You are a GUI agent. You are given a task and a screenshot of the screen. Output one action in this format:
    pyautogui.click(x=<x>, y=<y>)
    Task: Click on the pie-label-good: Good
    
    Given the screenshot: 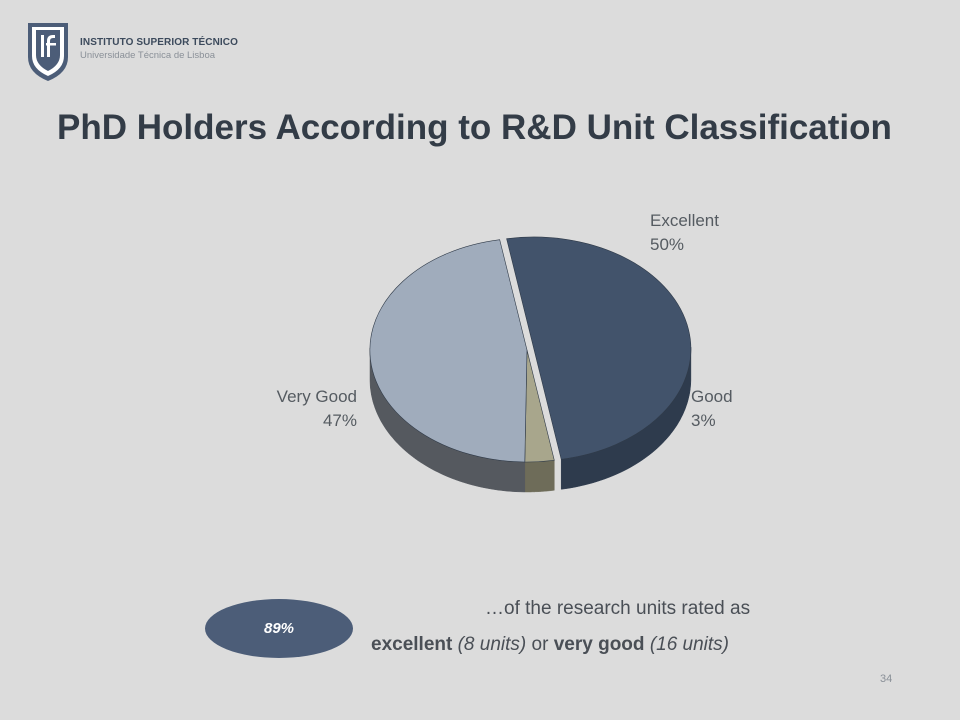 What is the action you would take?
    pyautogui.click(x=712, y=396)
    